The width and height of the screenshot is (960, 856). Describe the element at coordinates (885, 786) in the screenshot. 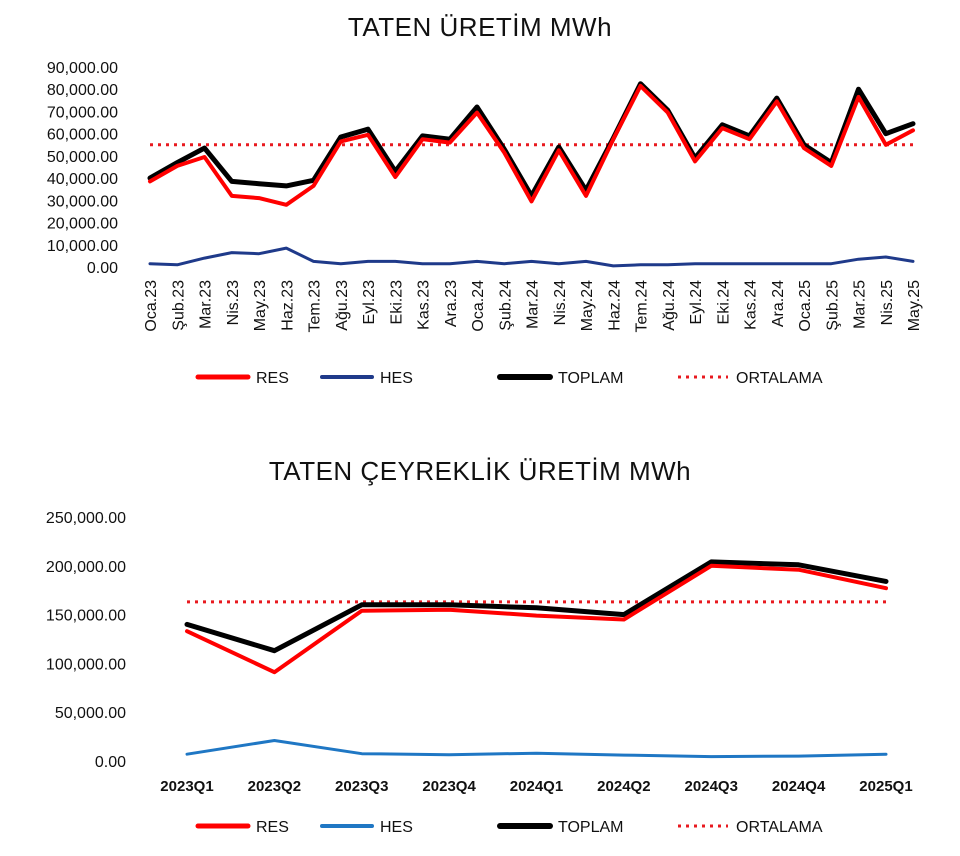

I see `x-tick-label: 2025Q1` at that location.